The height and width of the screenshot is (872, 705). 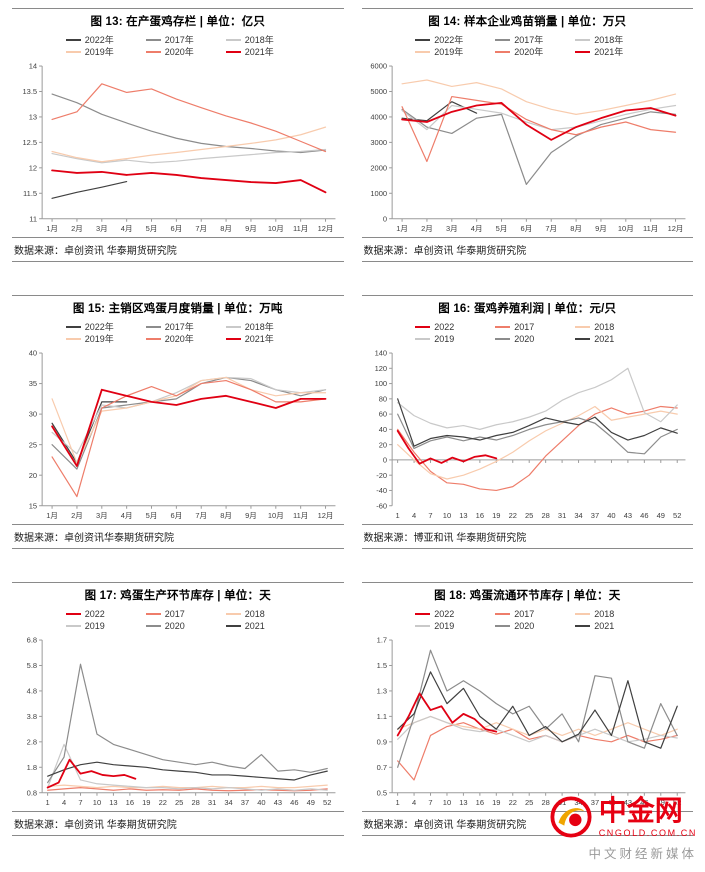 I want to click on series-2017年, so click(x=538, y=147).